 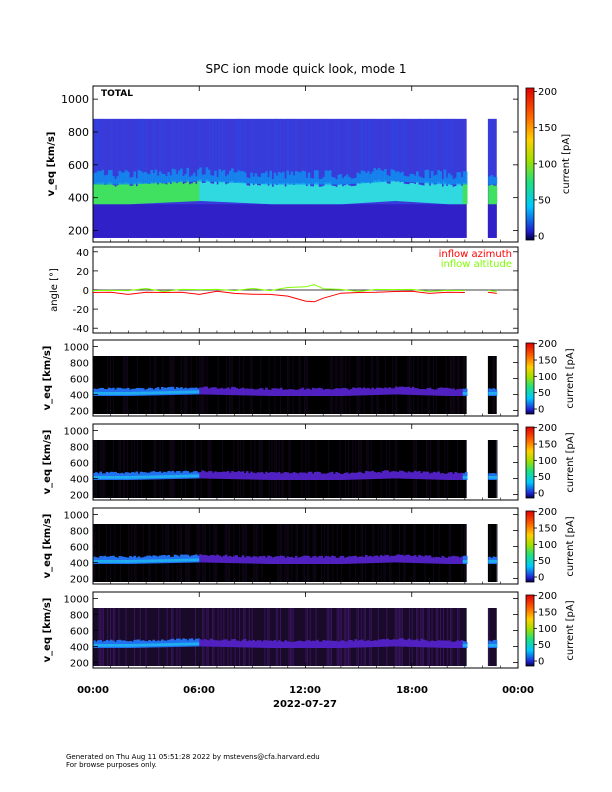 I want to click on panel-label: B sensor, so click(x=123, y=432).